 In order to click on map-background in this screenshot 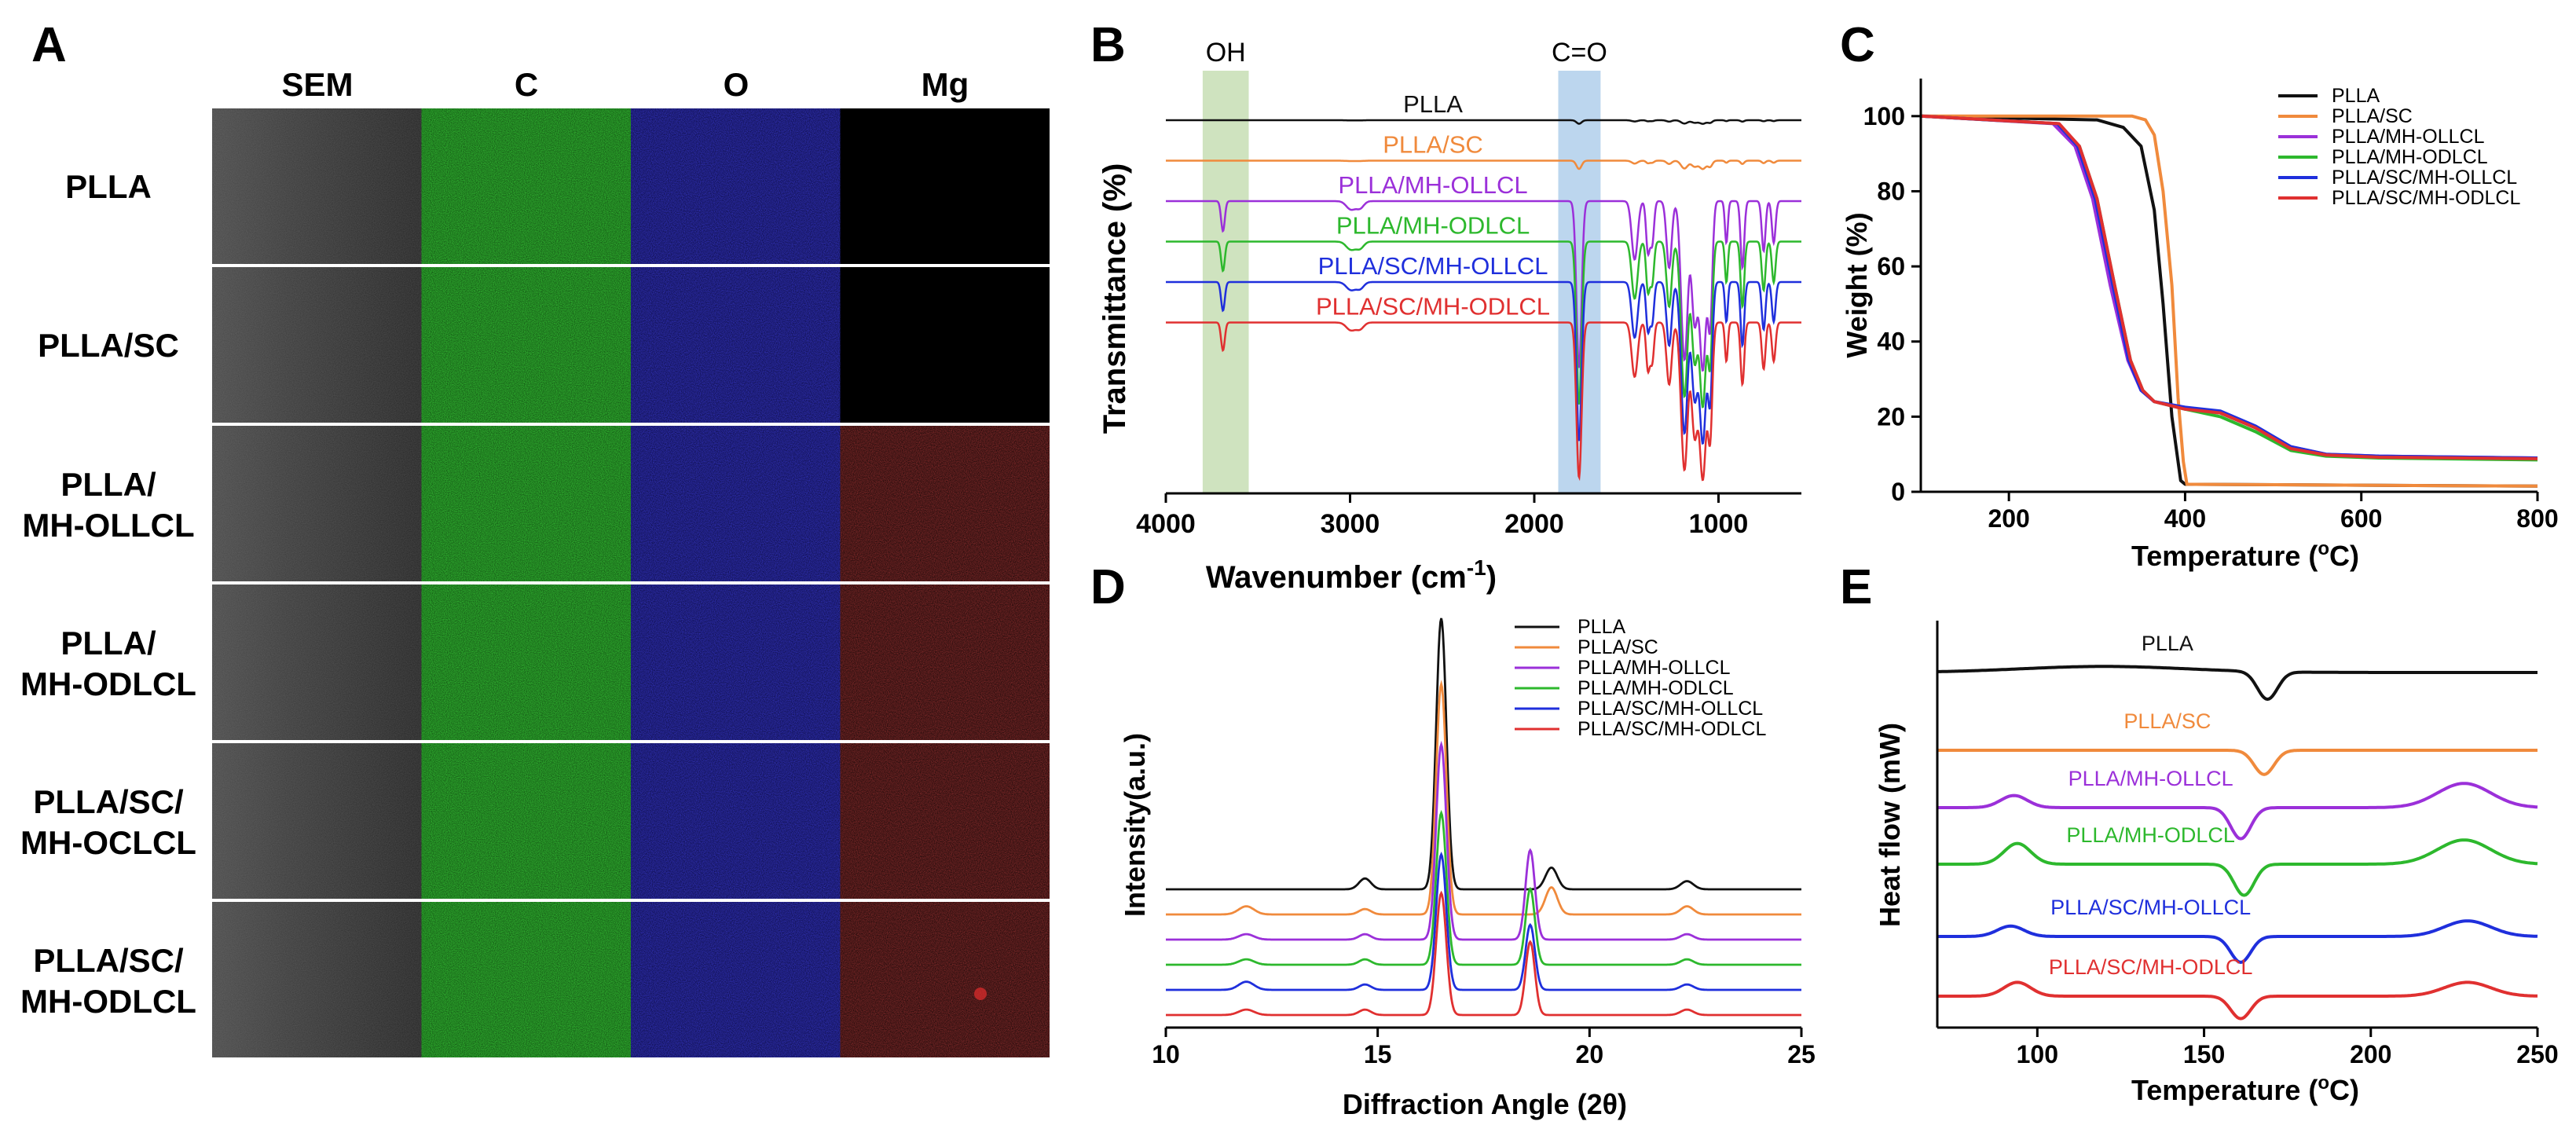, I will do `click(945, 345)`.